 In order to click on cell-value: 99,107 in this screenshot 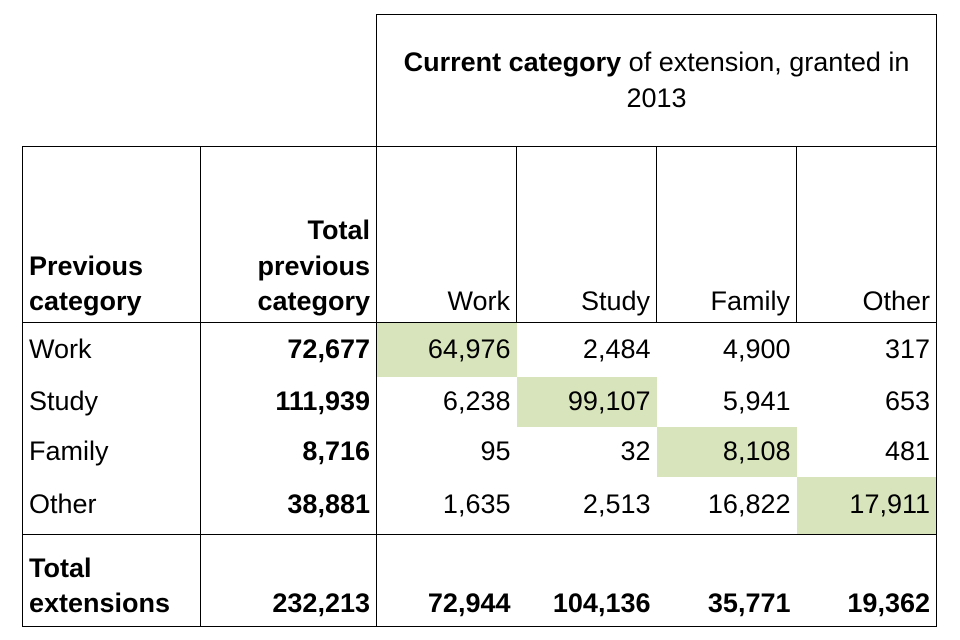, I will do `click(586, 401)`.